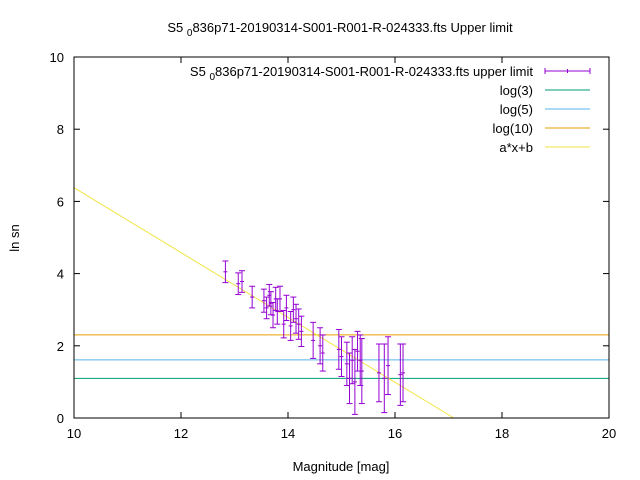  What do you see at coordinates (341, 466) in the screenshot?
I see `x-axis-label: Magnitude [mag]` at bounding box center [341, 466].